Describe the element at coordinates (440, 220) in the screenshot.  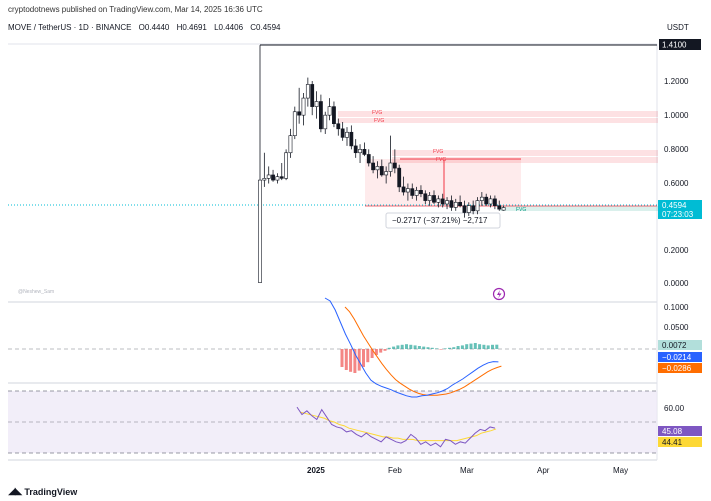
I see `measure-label: −0.2717 (−37.21%) −2,717` at that location.